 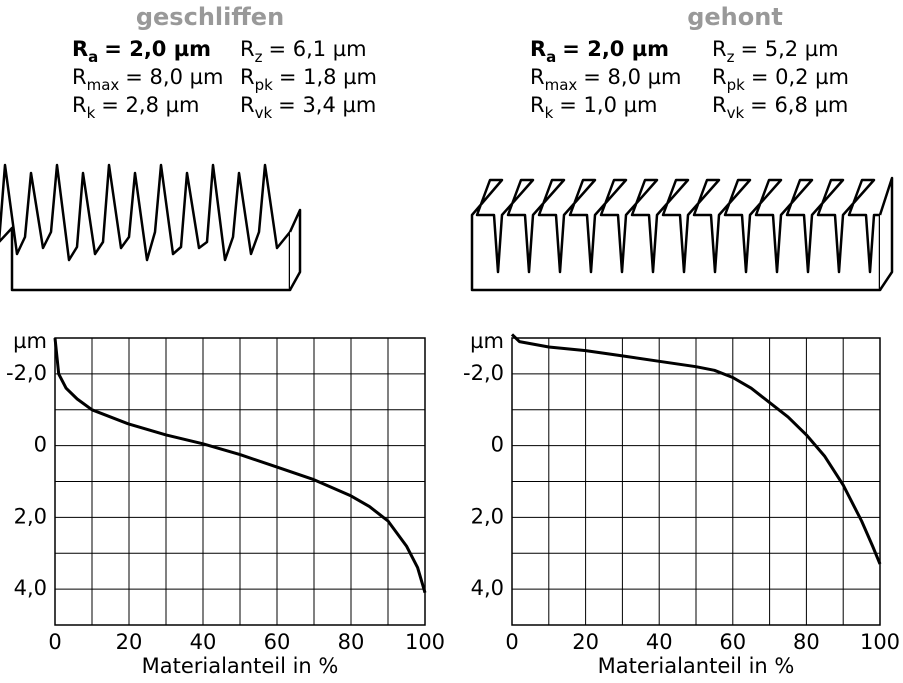 I want to click on roughness-parameter: Rz = 5,2 µm, so click(x=775, y=51).